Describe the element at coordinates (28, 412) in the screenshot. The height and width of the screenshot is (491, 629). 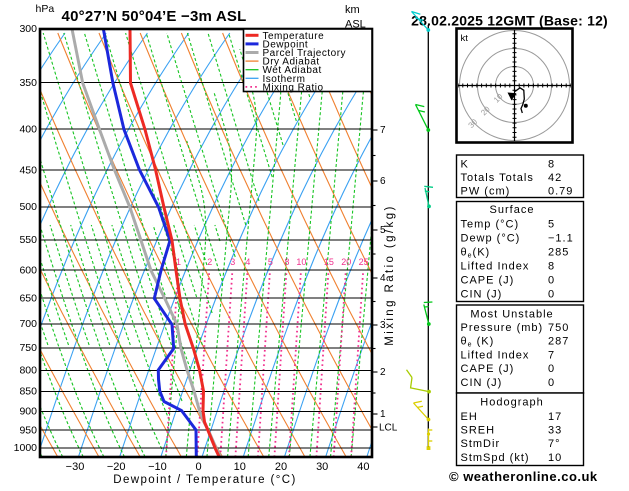
I see `svg-text: 900` at that location.